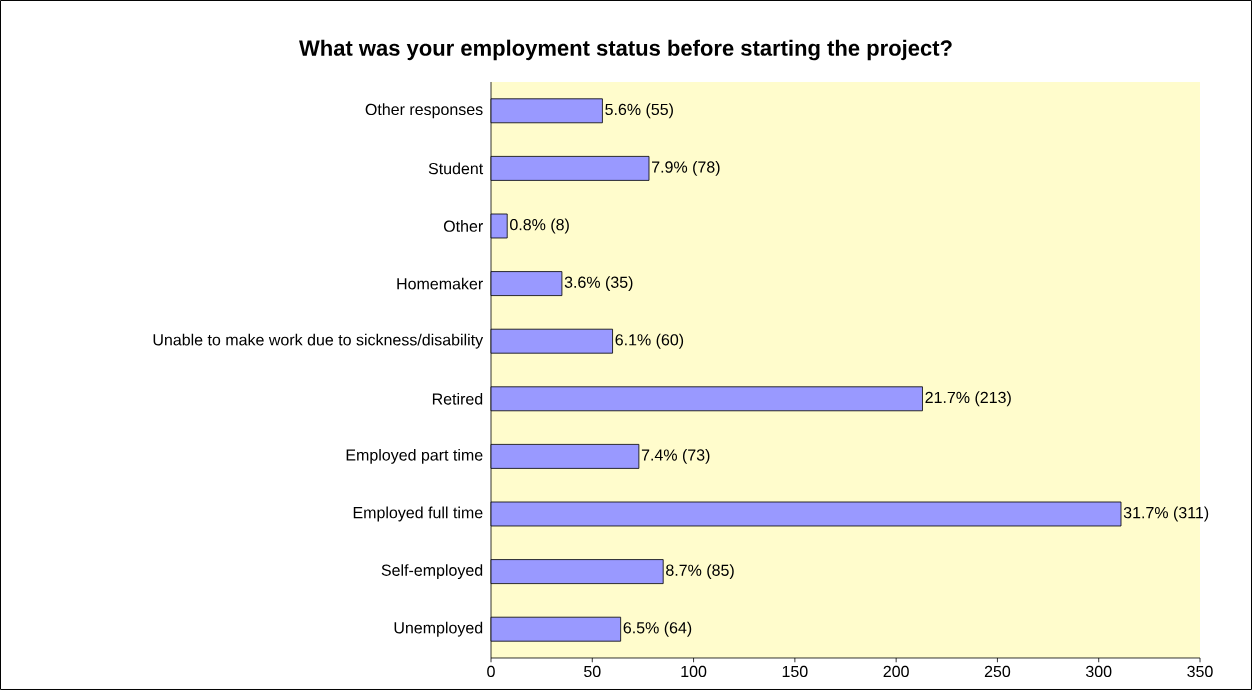 This screenshot has height=690, width=1252. What do you see at coordinates (639, 111) in the screenshot?
I see `data-label: 5.6% (55)` at bounding box center [639, 111].